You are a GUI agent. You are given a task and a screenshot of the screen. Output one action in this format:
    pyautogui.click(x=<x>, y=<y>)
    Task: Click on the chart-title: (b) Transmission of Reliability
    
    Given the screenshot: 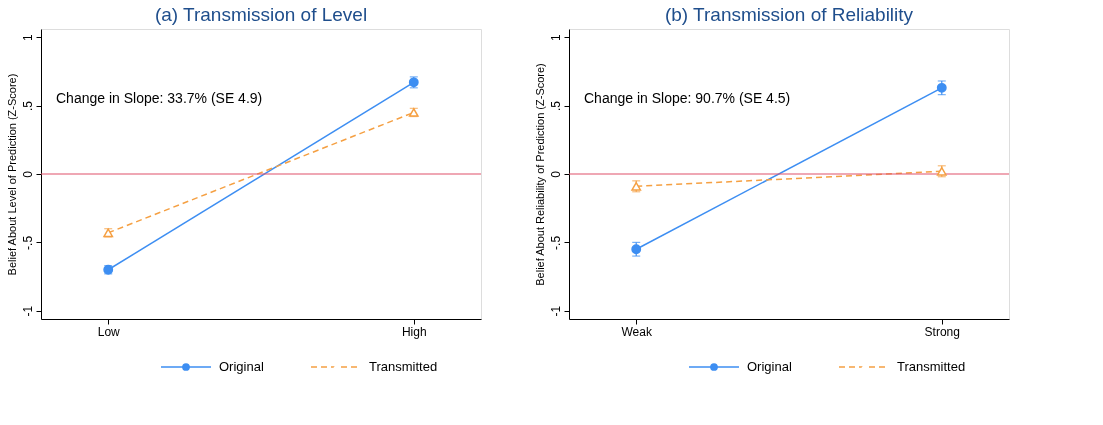 What is the action you would take?
    pyautogui.click(x=789, y=14)
    